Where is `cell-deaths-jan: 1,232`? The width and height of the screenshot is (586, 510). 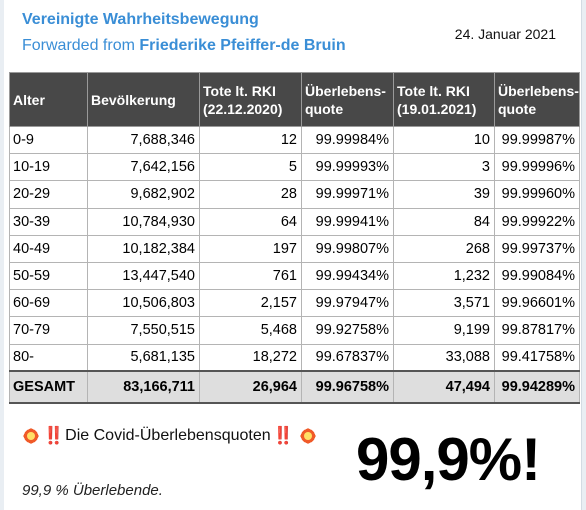 cell-deaths-jan: 1,232 is located at coordinates (444, 276).